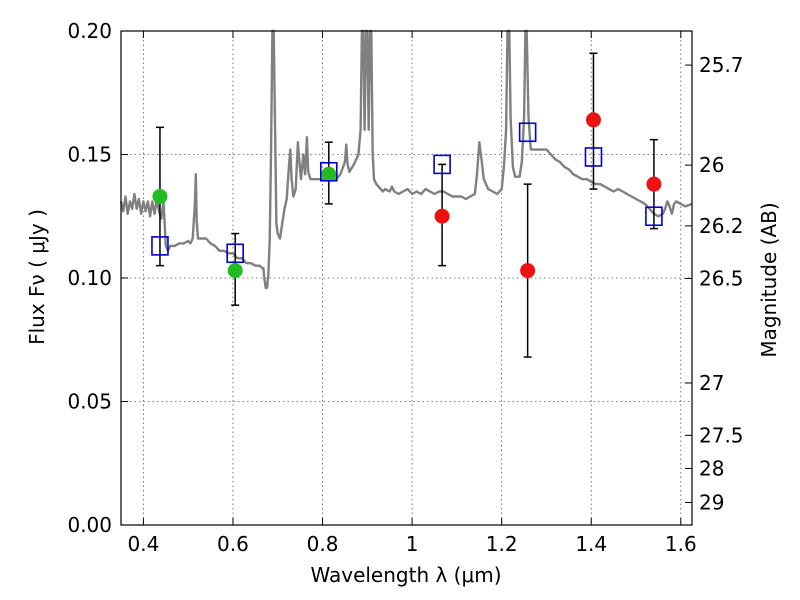 The image size is (800, 600). I want to click on y-axis-label: Flux Fν ( μJy ), so click(37, 277).